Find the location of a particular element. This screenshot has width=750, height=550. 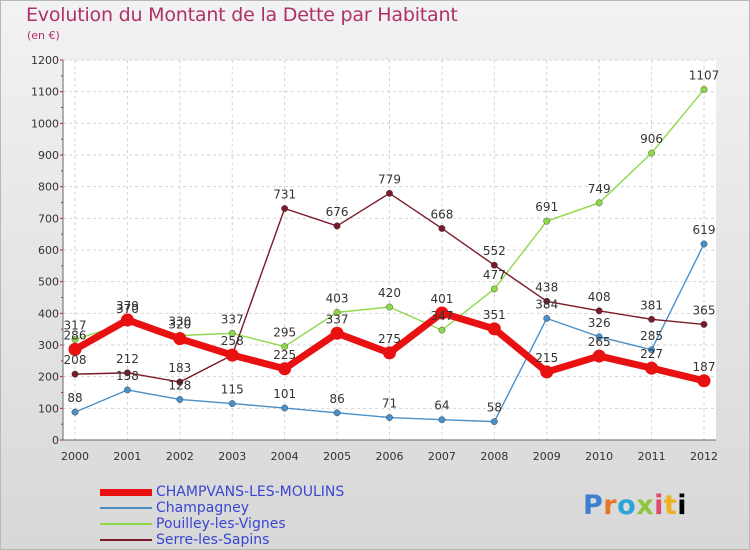

legend-label: Serre-les-Sapins is located at coordinates (213, 540).